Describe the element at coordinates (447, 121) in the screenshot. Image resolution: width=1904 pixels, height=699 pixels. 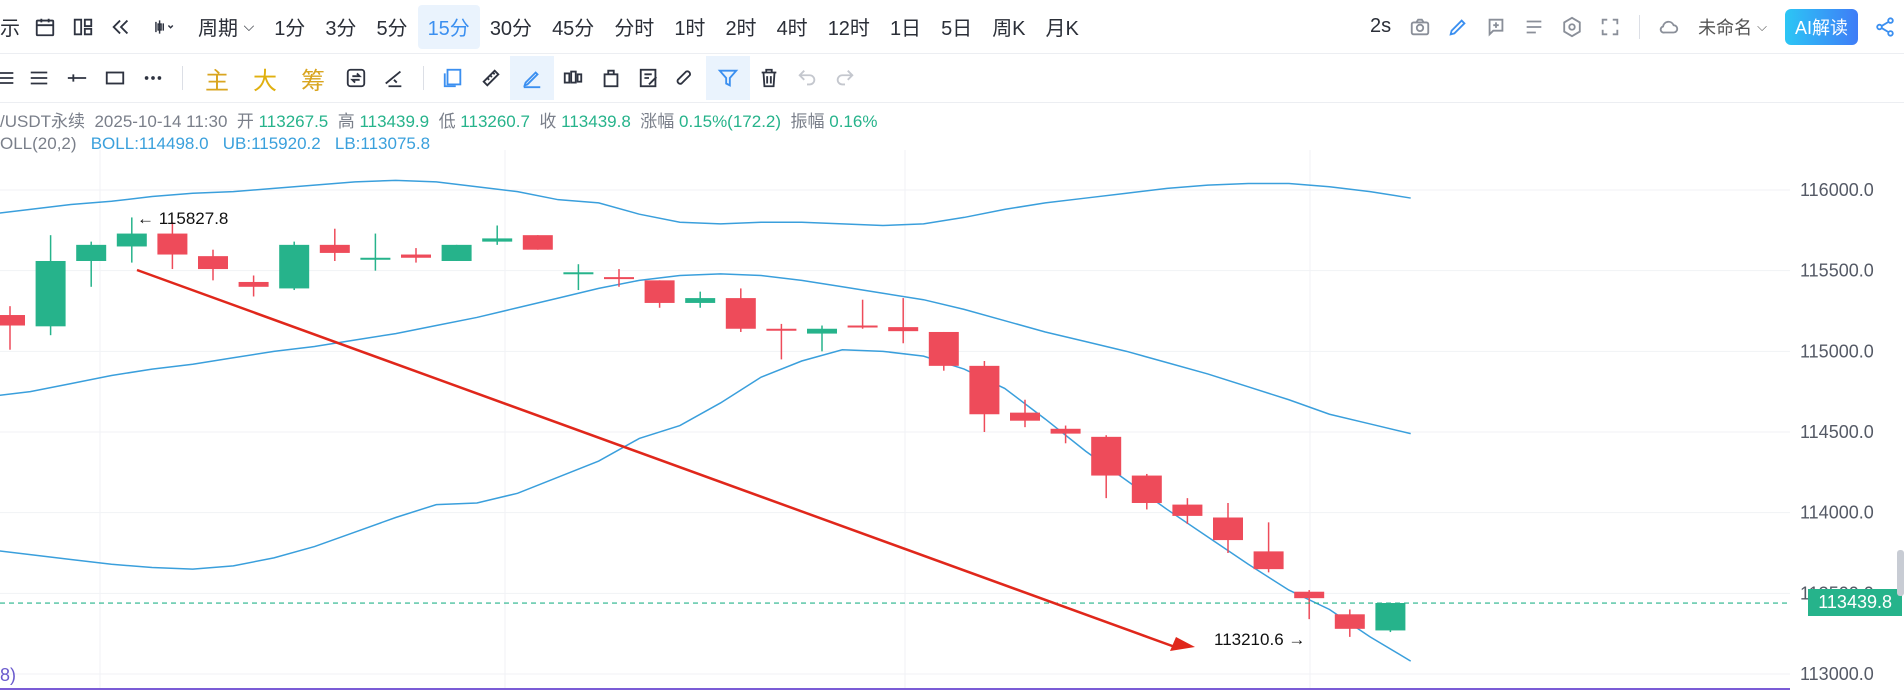
I see `low-label: 低` at that location.